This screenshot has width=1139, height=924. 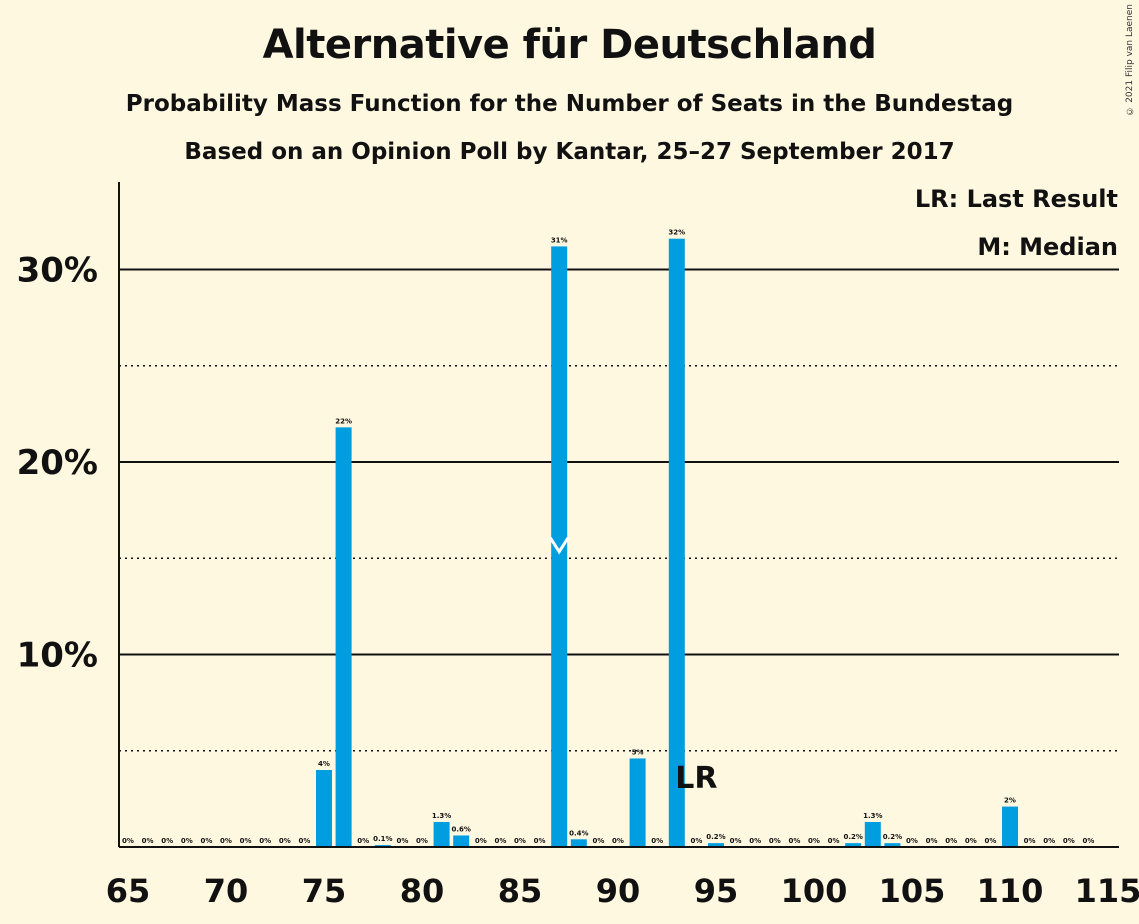 I want to click on bar-value-label: 2%, so click(x=1010, y=801).